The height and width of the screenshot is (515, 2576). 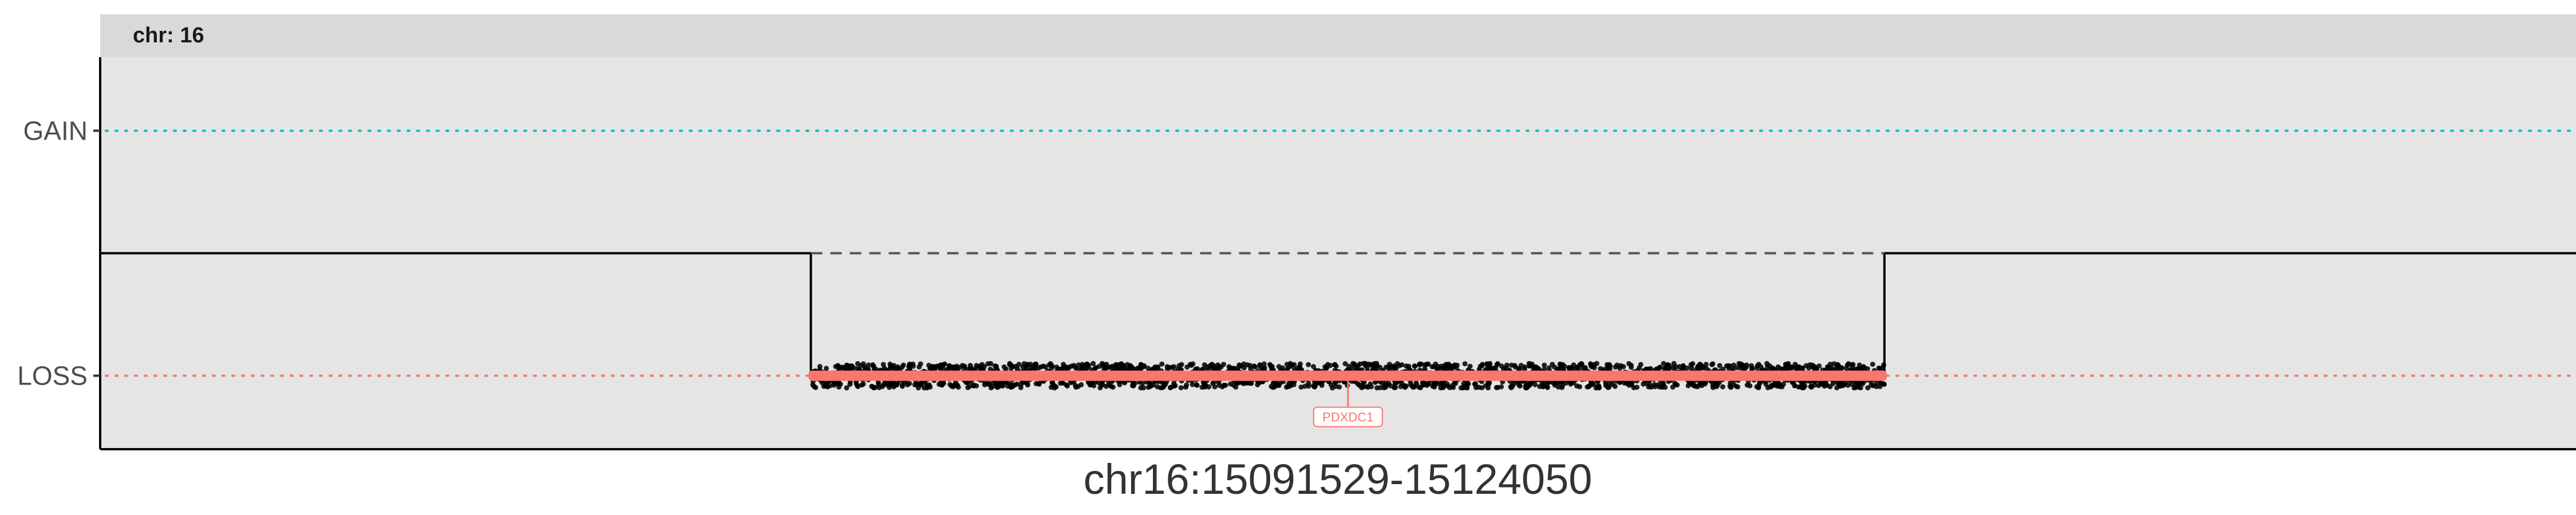 I want to click on y-tick-label-loss: LOSS, so click(x=52, y=376).